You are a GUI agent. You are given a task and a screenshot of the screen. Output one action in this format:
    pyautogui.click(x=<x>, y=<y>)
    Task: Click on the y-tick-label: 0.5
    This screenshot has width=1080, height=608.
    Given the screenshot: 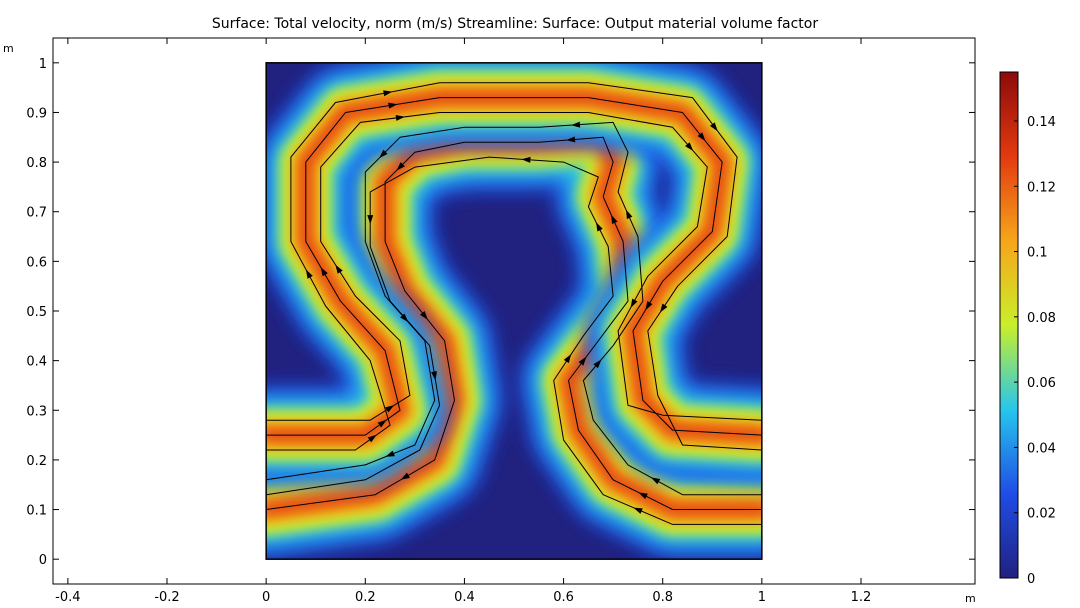 What is the action you would take?
    pyautogui.click(x=36, y=312)
    